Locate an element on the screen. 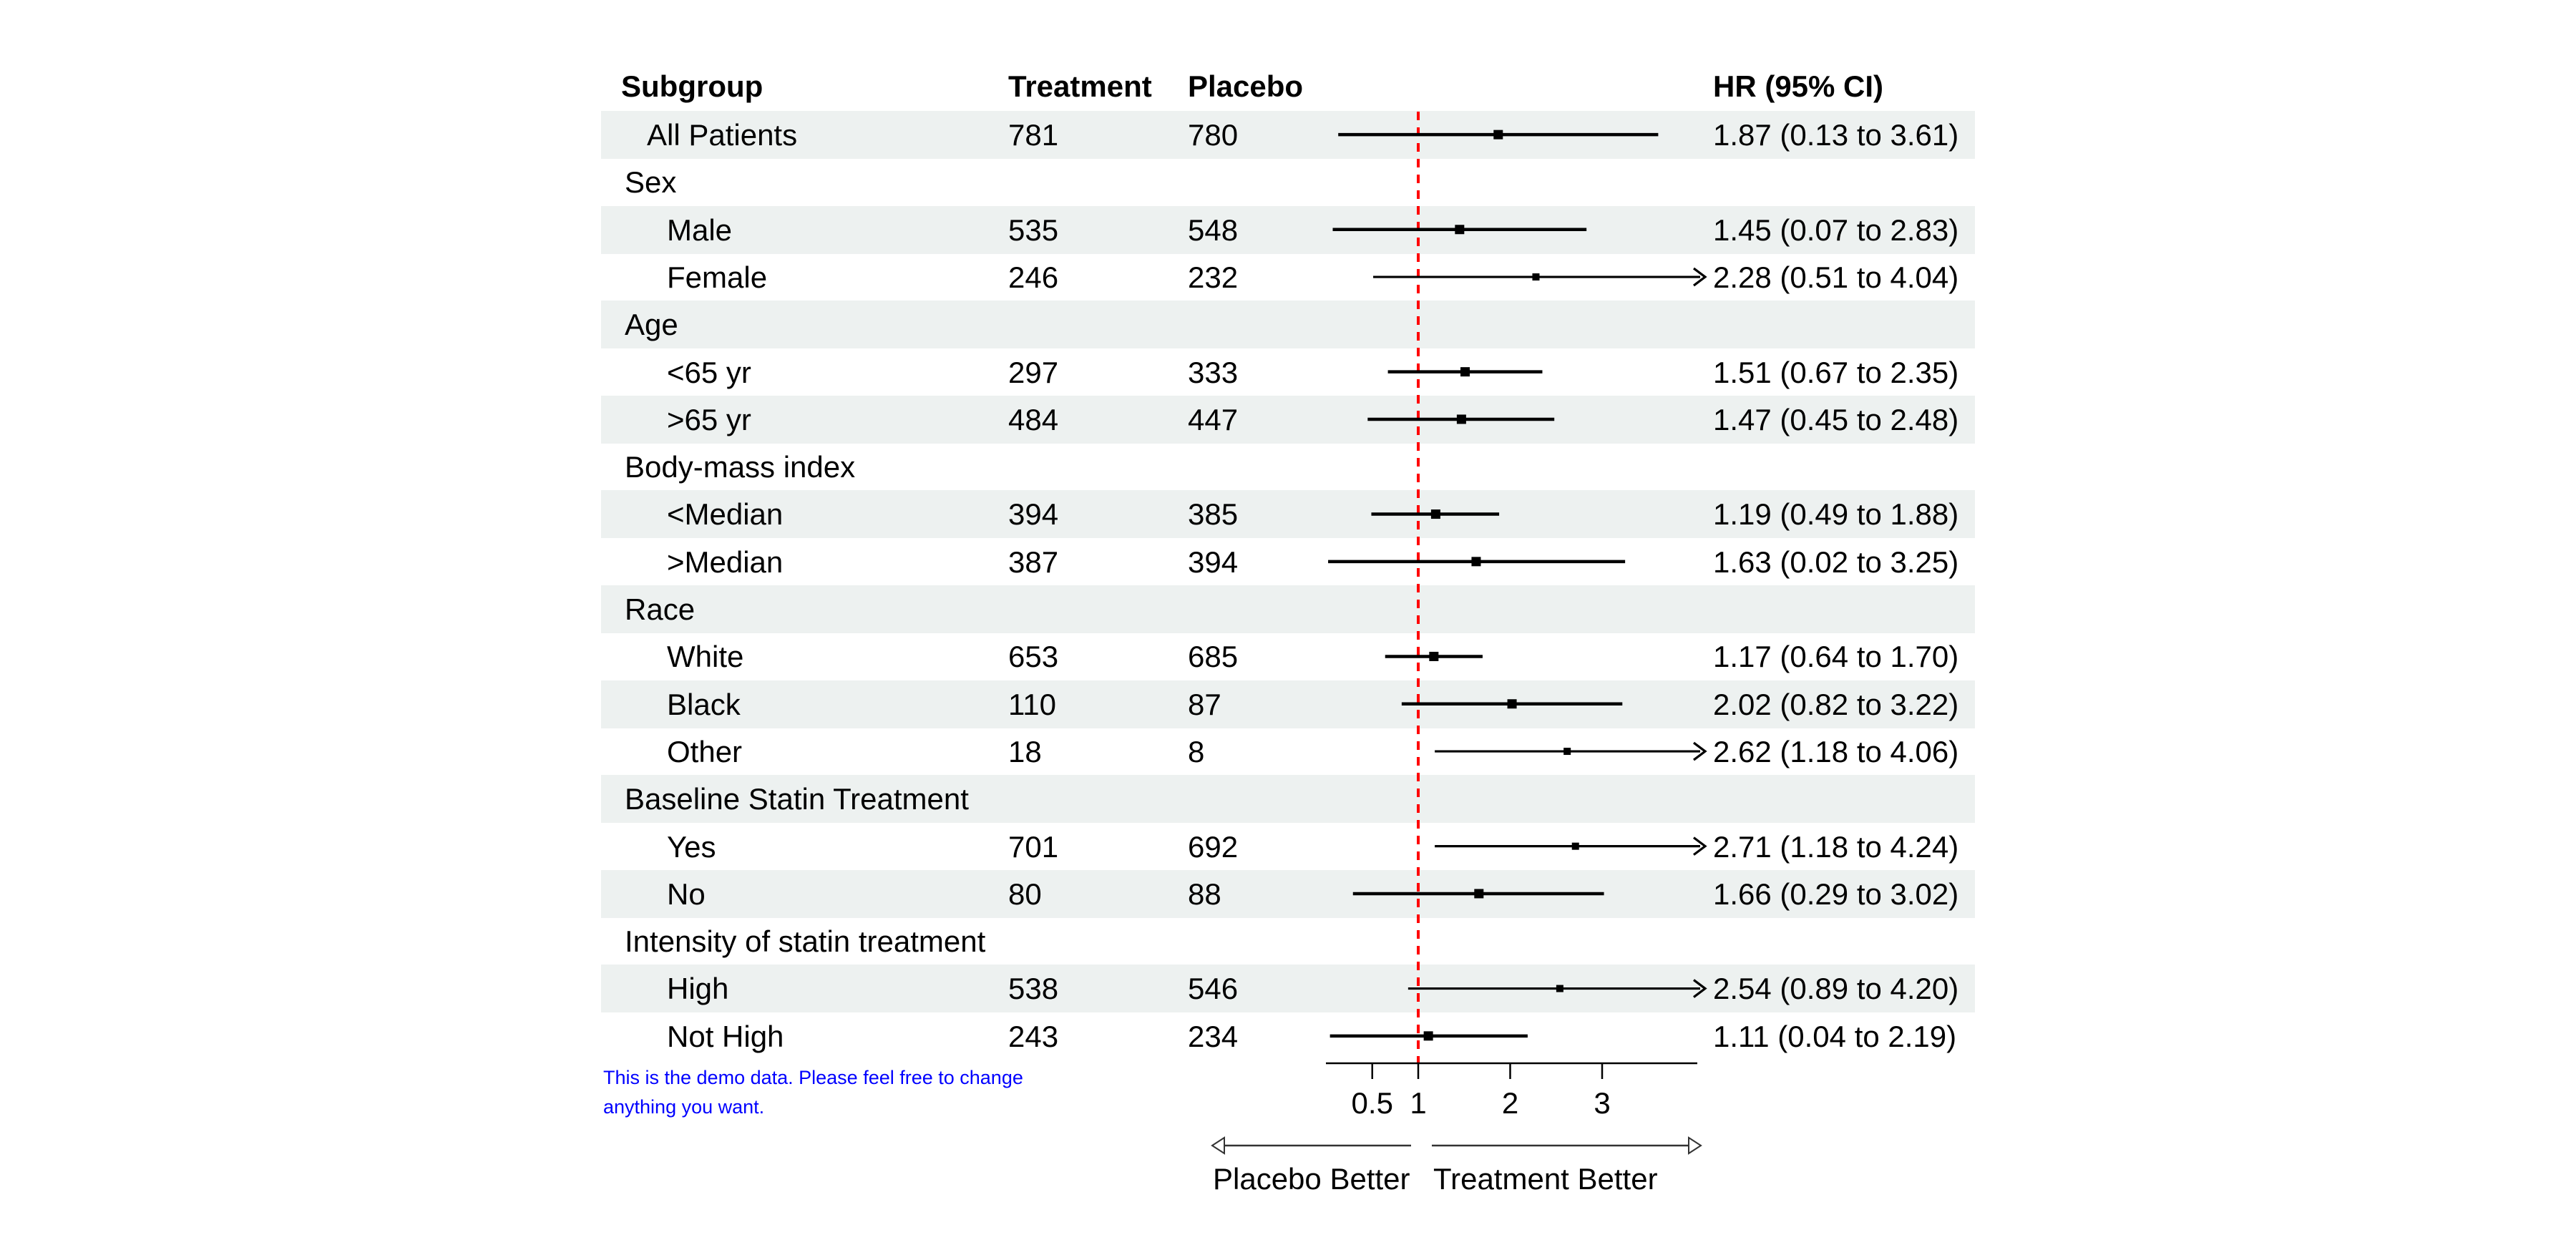 Image resolution: width=2576 pixels, height=1245 pixels. group-header-row: Body-mass index is located at coordinates (1288, 467).